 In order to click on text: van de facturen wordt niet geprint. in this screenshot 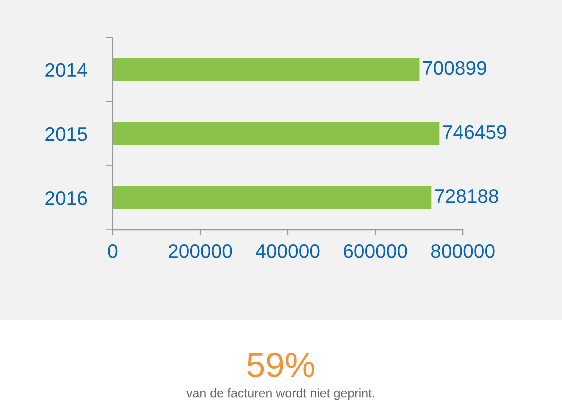, I will do `click(280, 394)`.